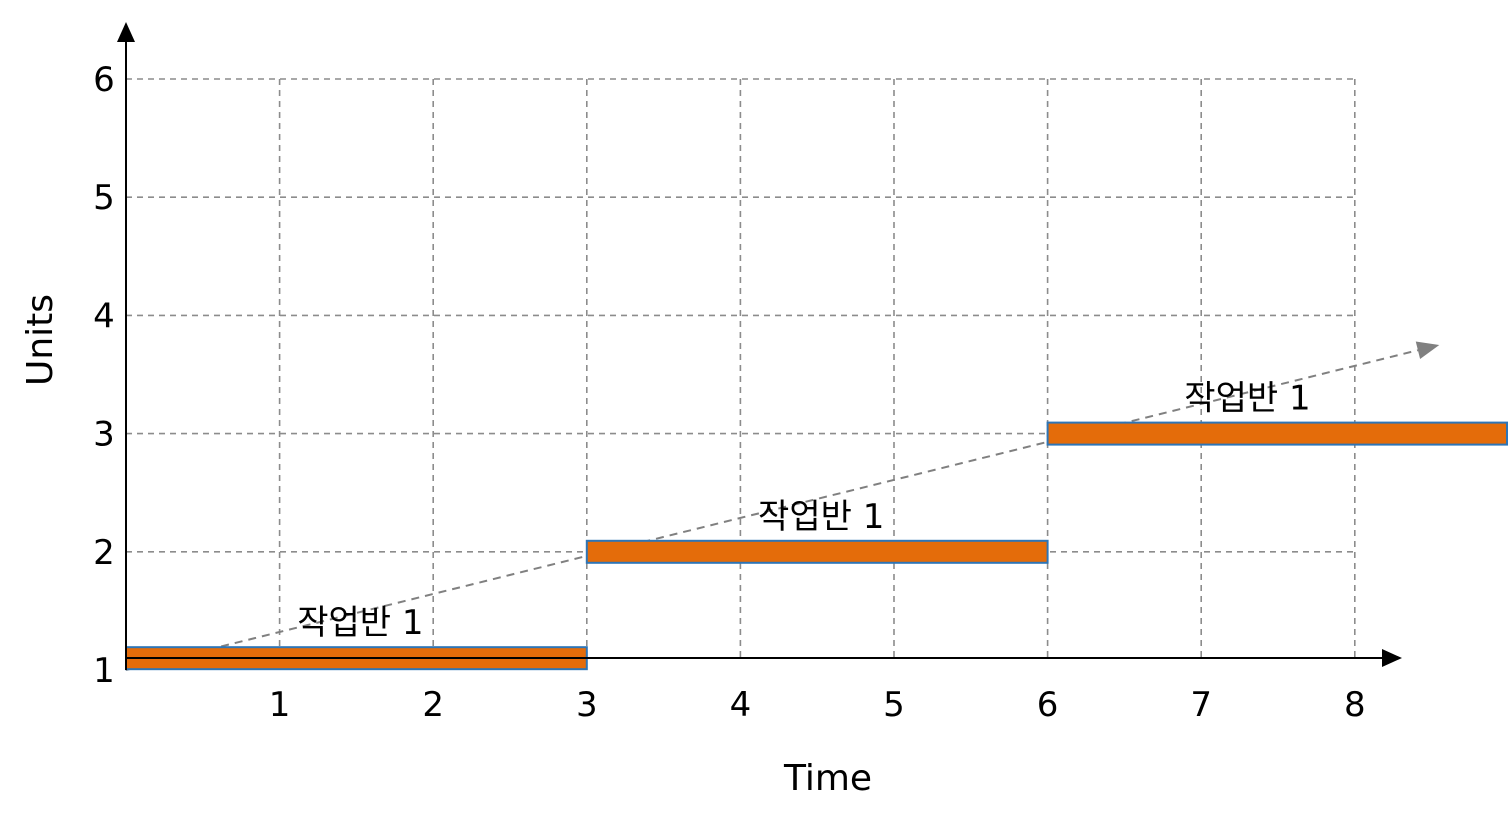 The image size is (1509, 822). I want to click on y-tick-label: 2, so click(104, 553).